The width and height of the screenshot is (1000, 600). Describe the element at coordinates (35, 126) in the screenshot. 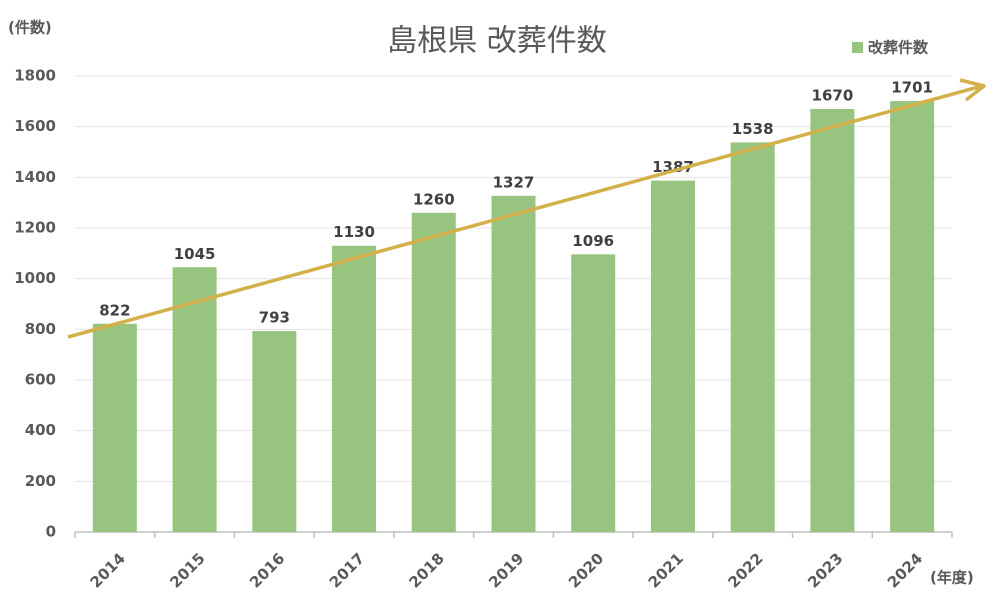

I see `y-tick-label: 1600` at that location.